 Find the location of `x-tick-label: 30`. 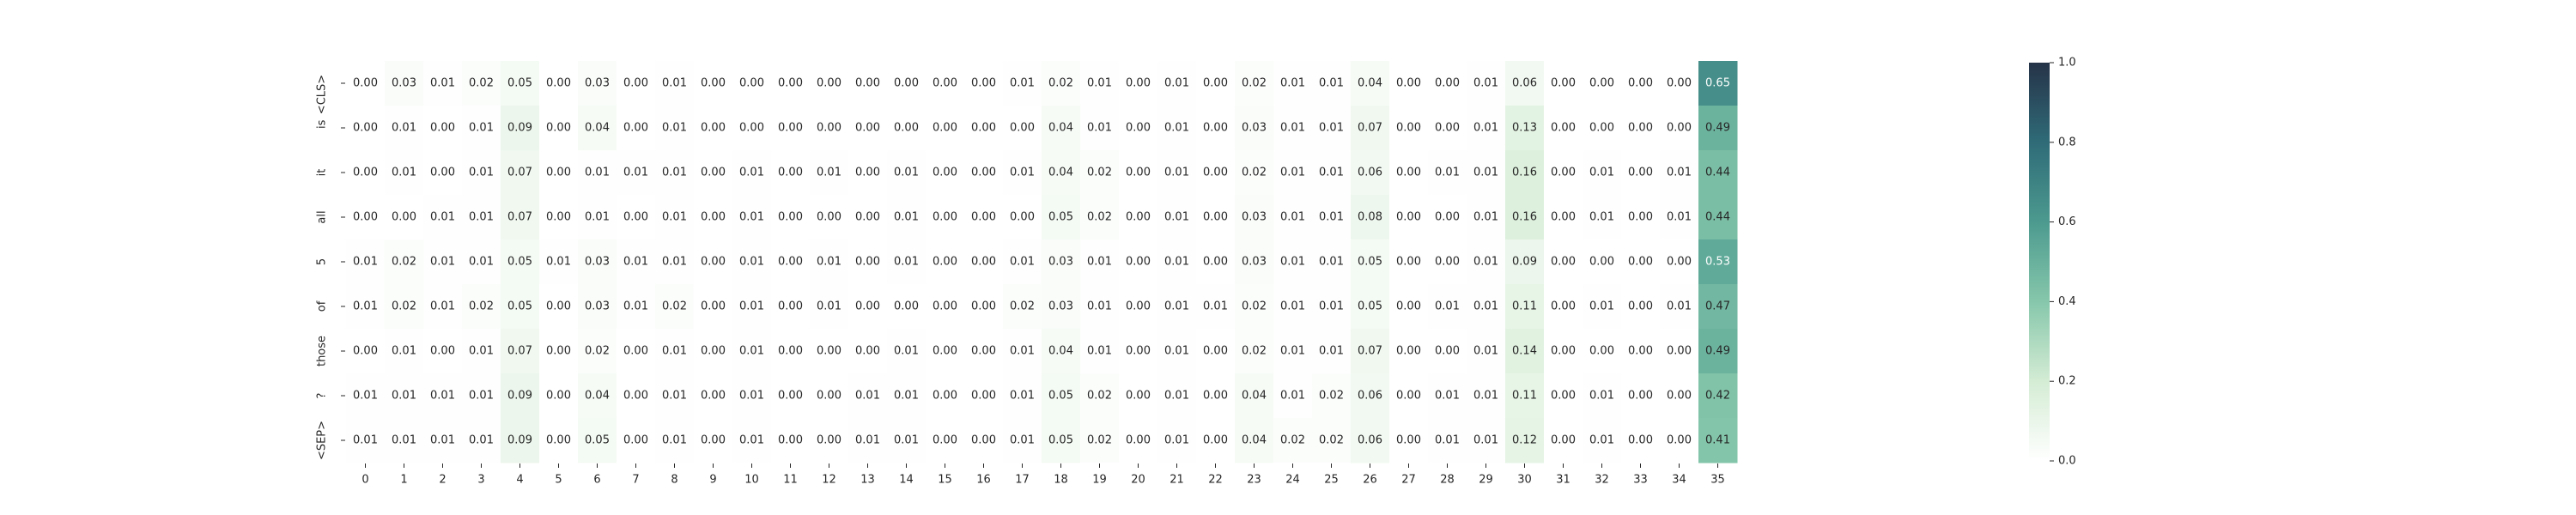

x-tick-label: 30 is located at coordinates (1524, 480).